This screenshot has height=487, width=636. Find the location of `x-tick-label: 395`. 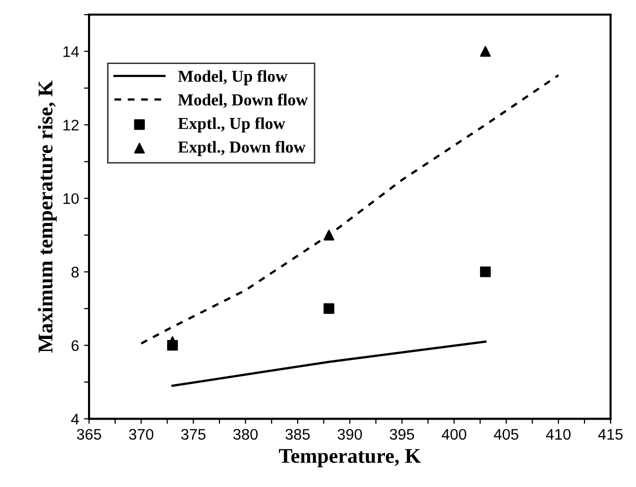

x-tick-label: 395 is located at coordinates (402, 434).